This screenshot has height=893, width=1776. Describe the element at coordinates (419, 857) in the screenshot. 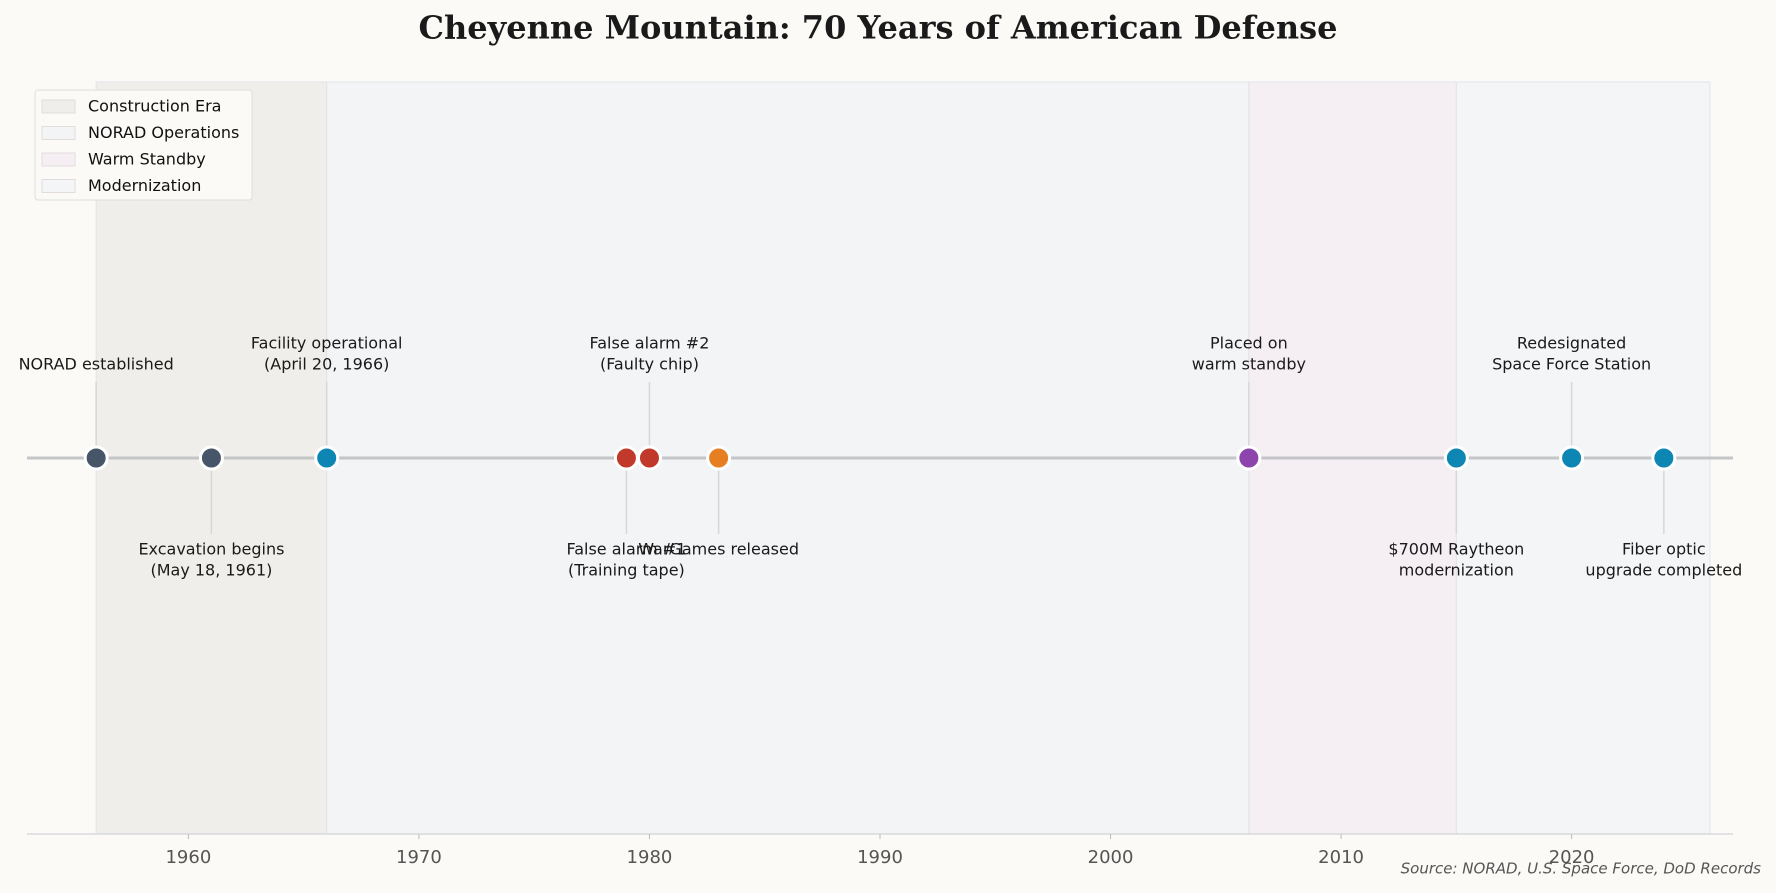

I see `x-tick-label: 1970` at that location.